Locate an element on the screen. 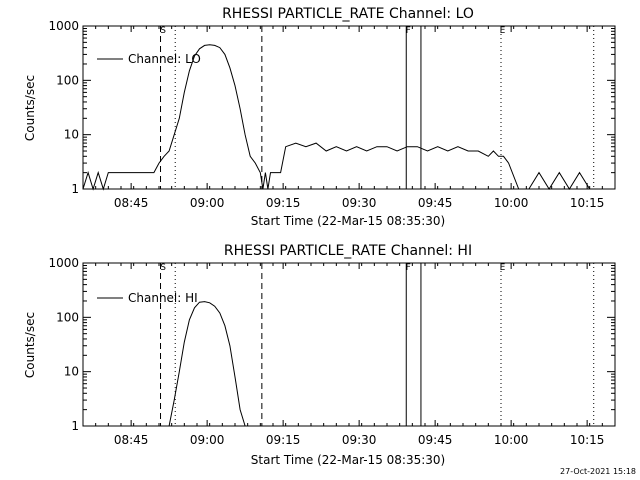 The image size is (640, 480). series-hi is located at coordinates (207, 364).